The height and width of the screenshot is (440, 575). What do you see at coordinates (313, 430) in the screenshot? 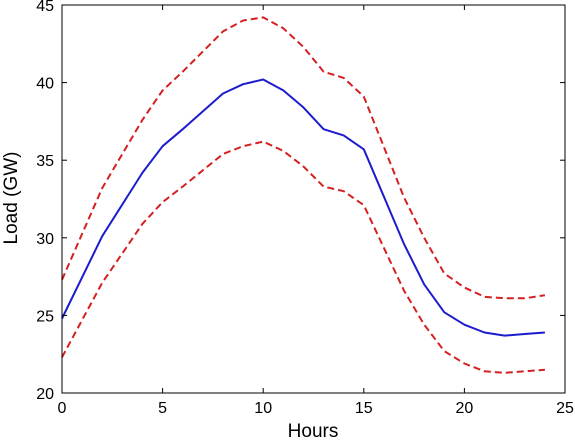
I see `x-axis-label: Hours` at bounding box center [313, 430].